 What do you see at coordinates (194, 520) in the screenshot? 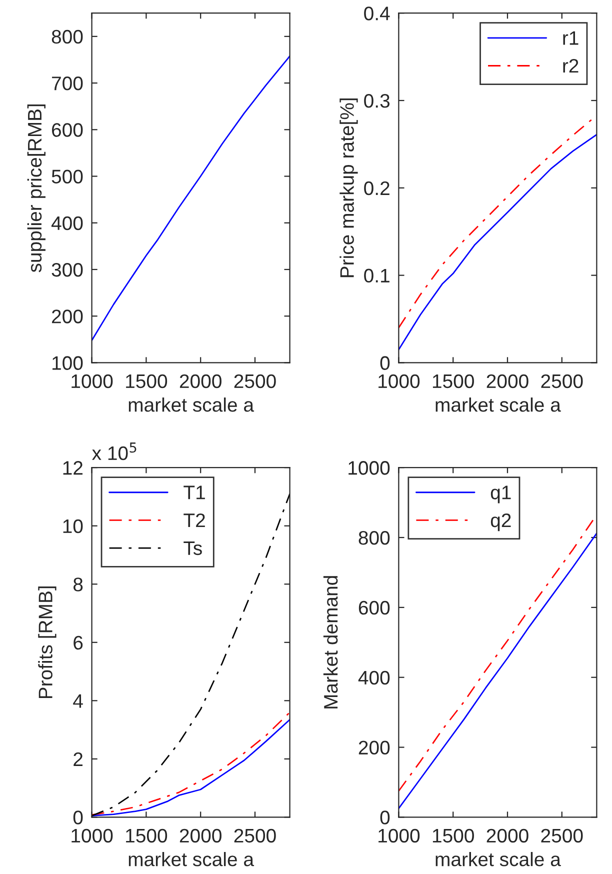
I see `legend-label: T2` at bounding box center [194, 520].